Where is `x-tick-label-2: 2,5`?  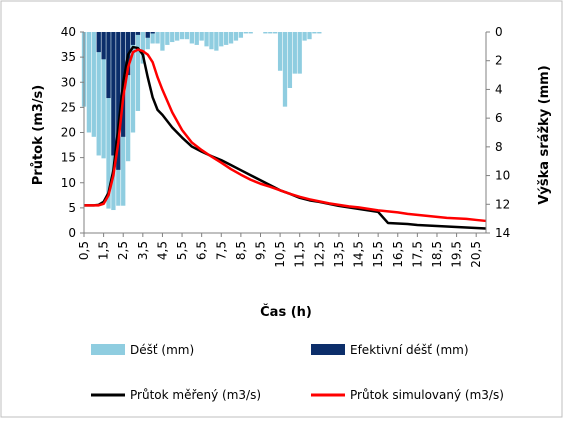 x-tick-label-2: 2,5 is located at coordinates (123, 250).